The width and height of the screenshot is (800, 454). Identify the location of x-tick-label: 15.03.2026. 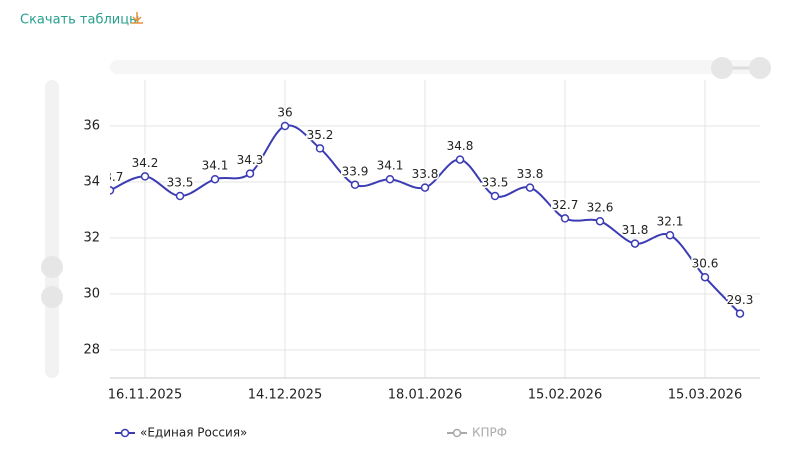
(705, 395).